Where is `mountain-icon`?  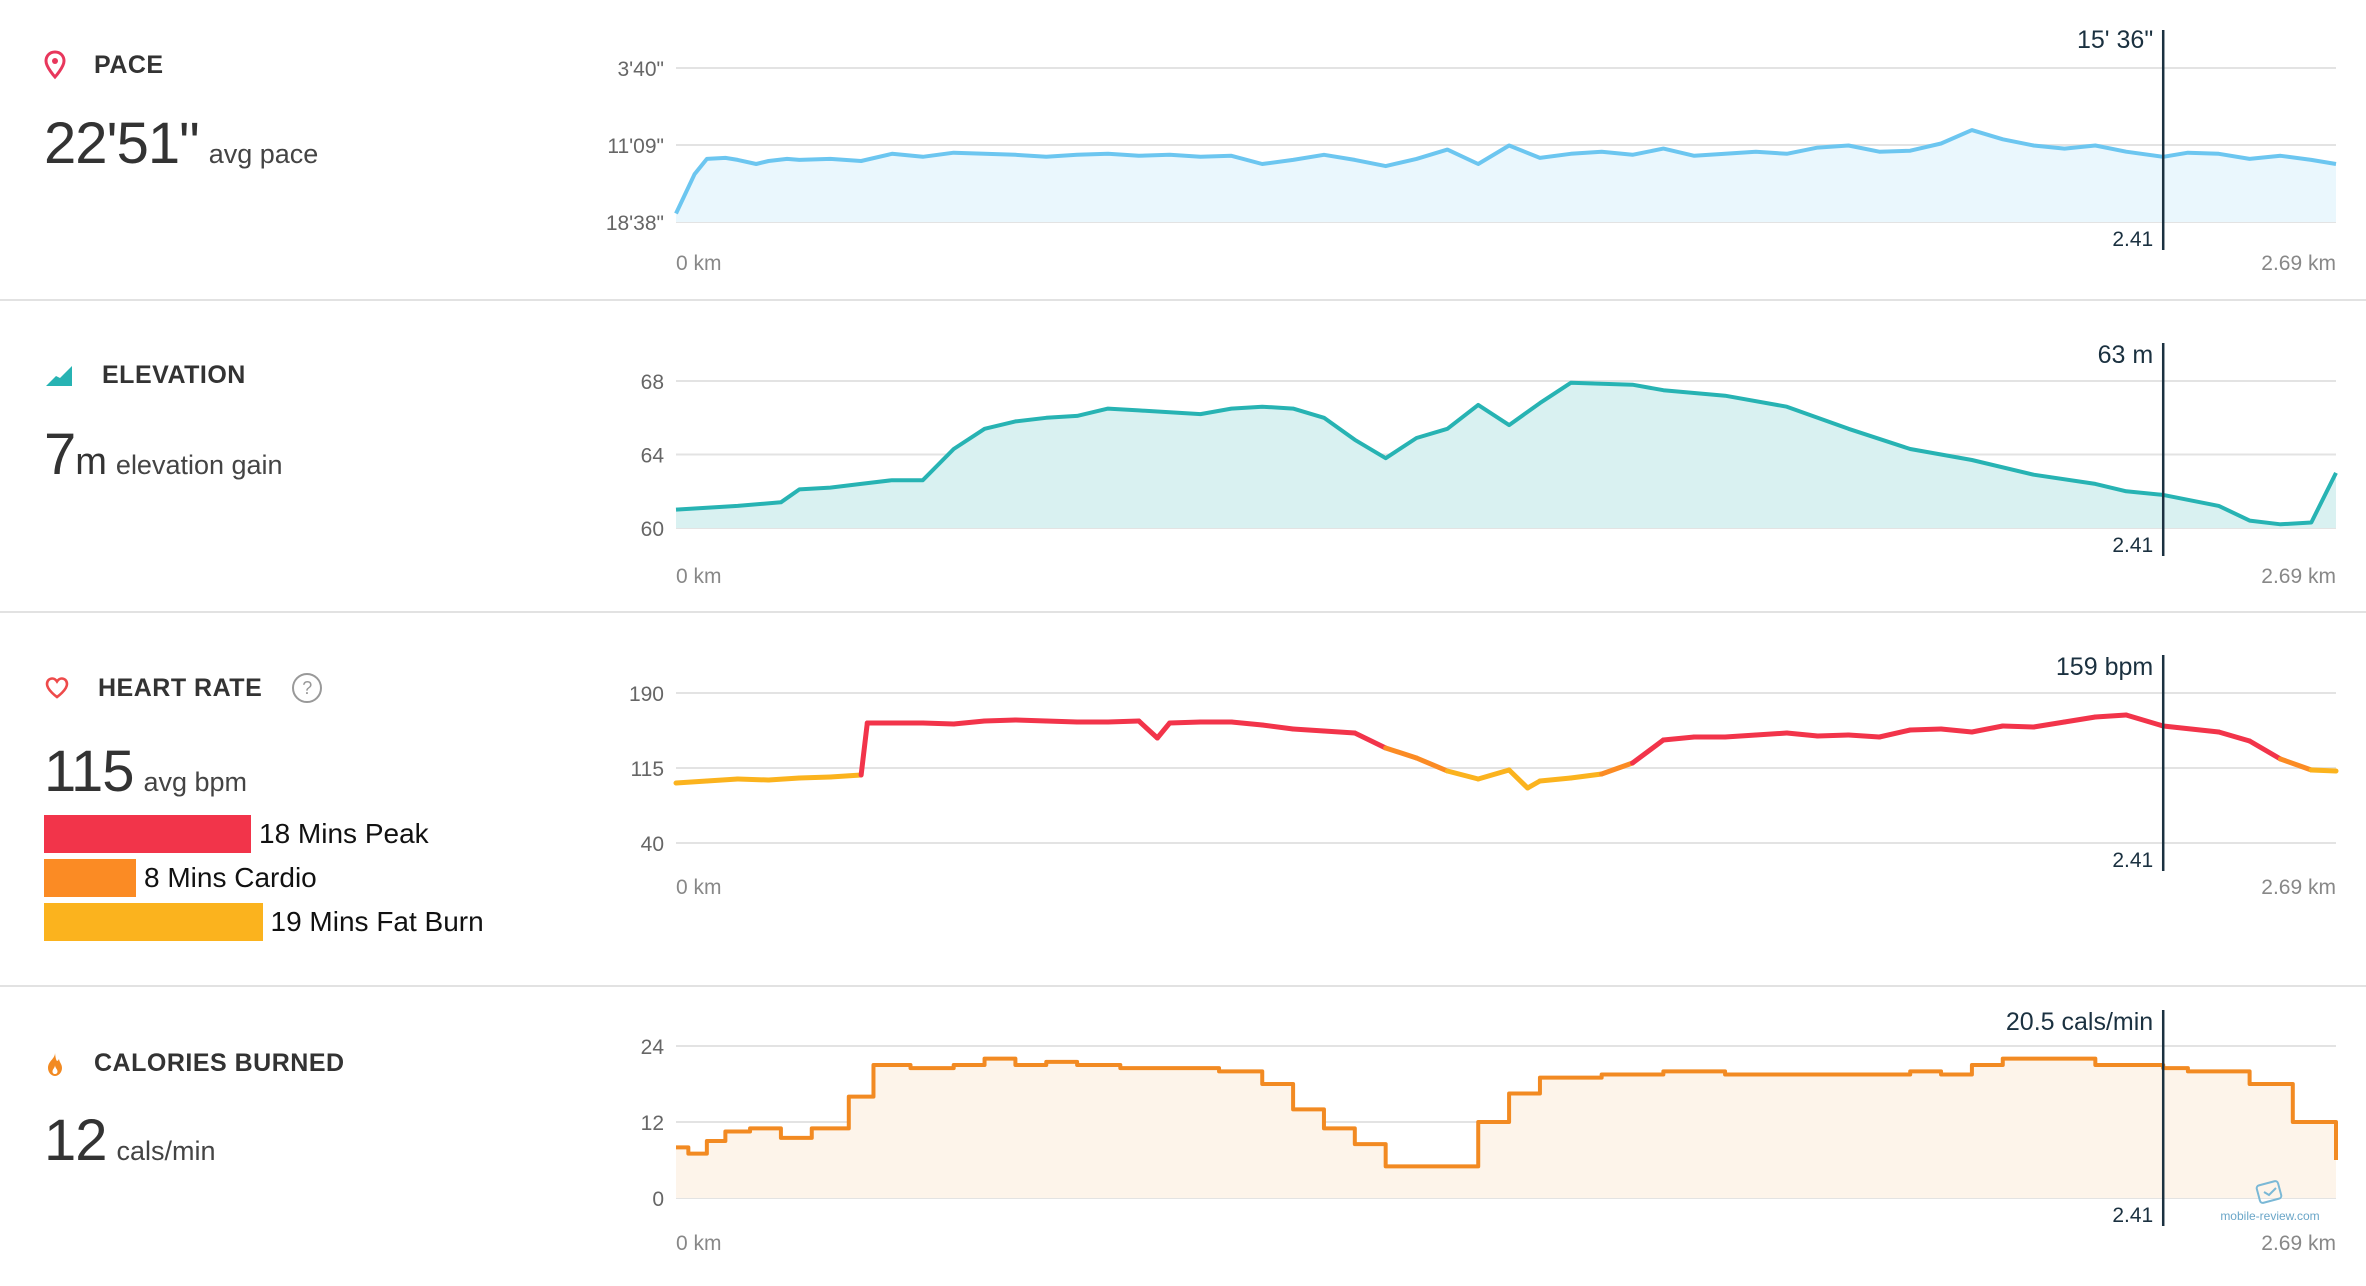 mountain-icon is located at coordinates (59, 375).